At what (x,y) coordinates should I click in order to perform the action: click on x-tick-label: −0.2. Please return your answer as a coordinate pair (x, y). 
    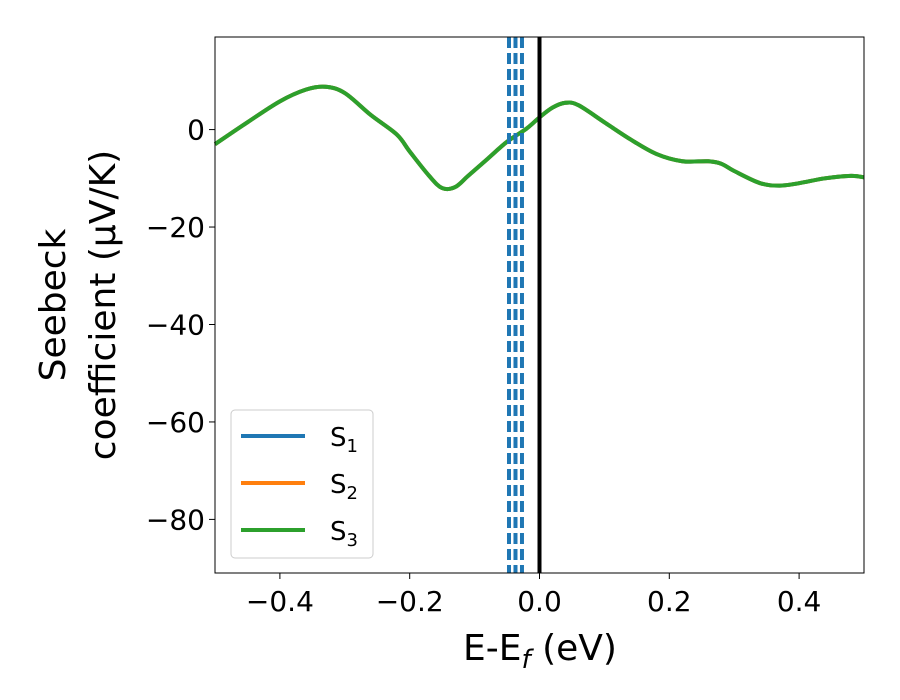
    Looking at the image, I should click on (410, 601).